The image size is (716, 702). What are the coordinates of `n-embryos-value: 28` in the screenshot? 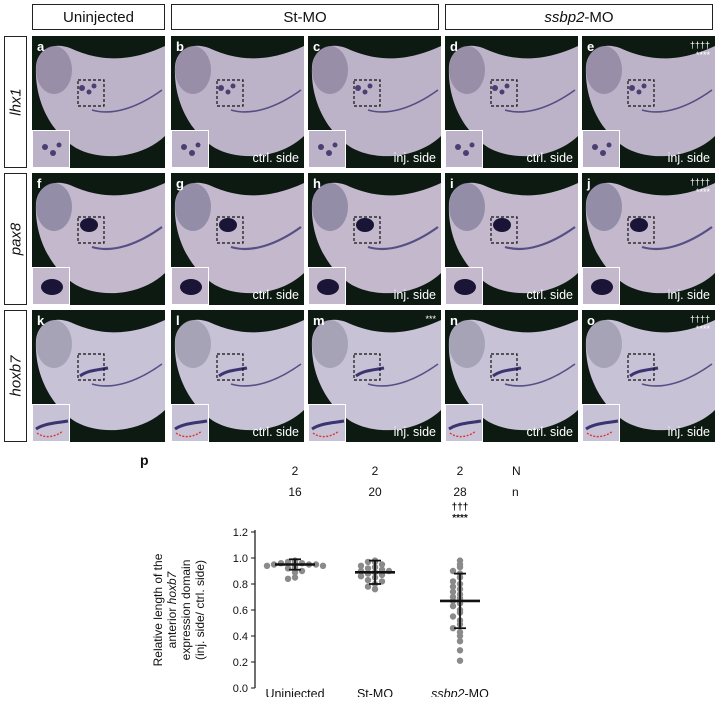 It's located at (460, 492).